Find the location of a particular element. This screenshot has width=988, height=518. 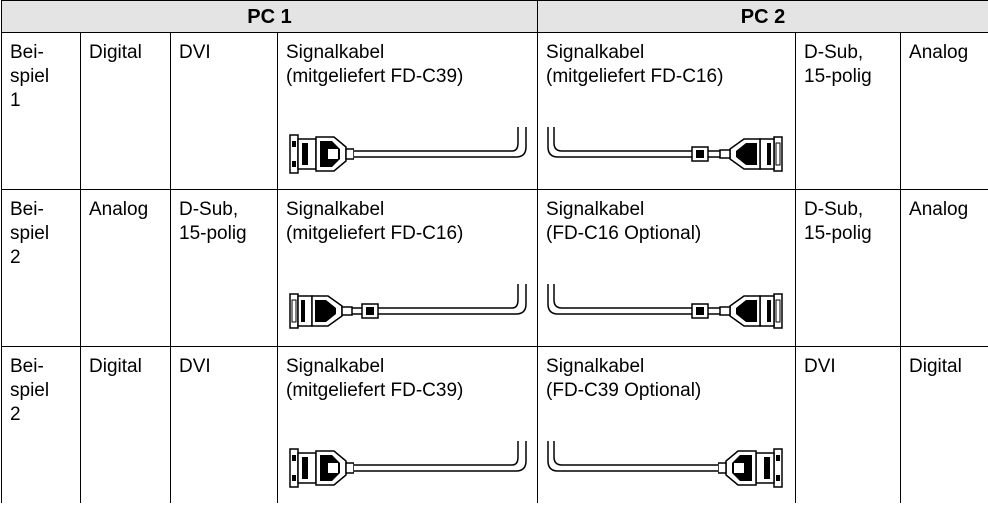

table-cell: Signalkabel (FD-C16 Optional) is located at coordinates (667, 268).